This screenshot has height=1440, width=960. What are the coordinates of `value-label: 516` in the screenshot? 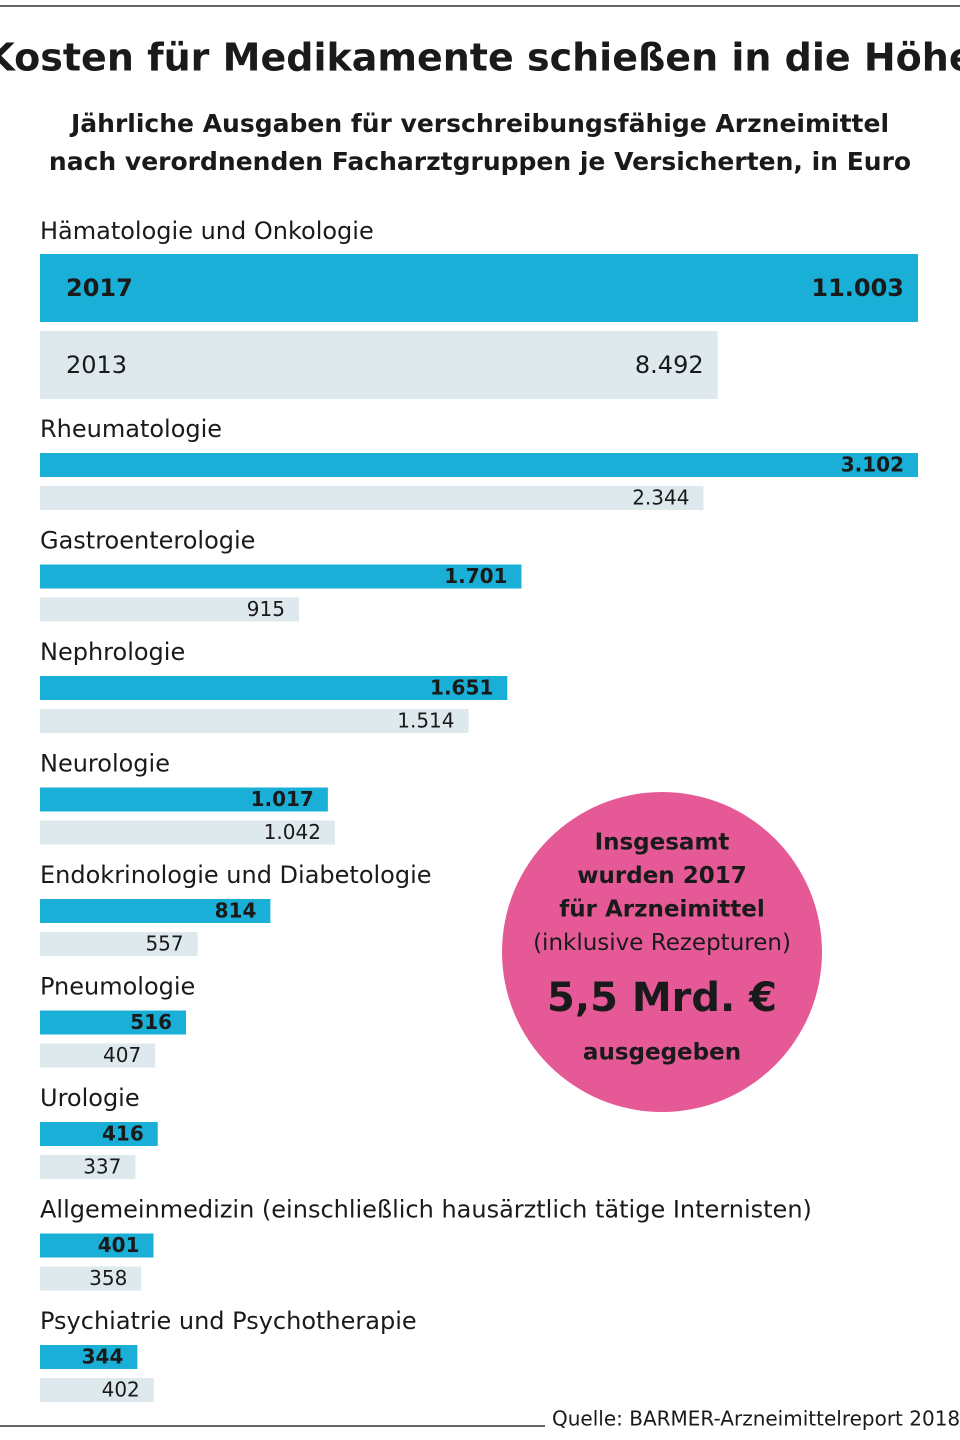 It's located at (151, 1022).